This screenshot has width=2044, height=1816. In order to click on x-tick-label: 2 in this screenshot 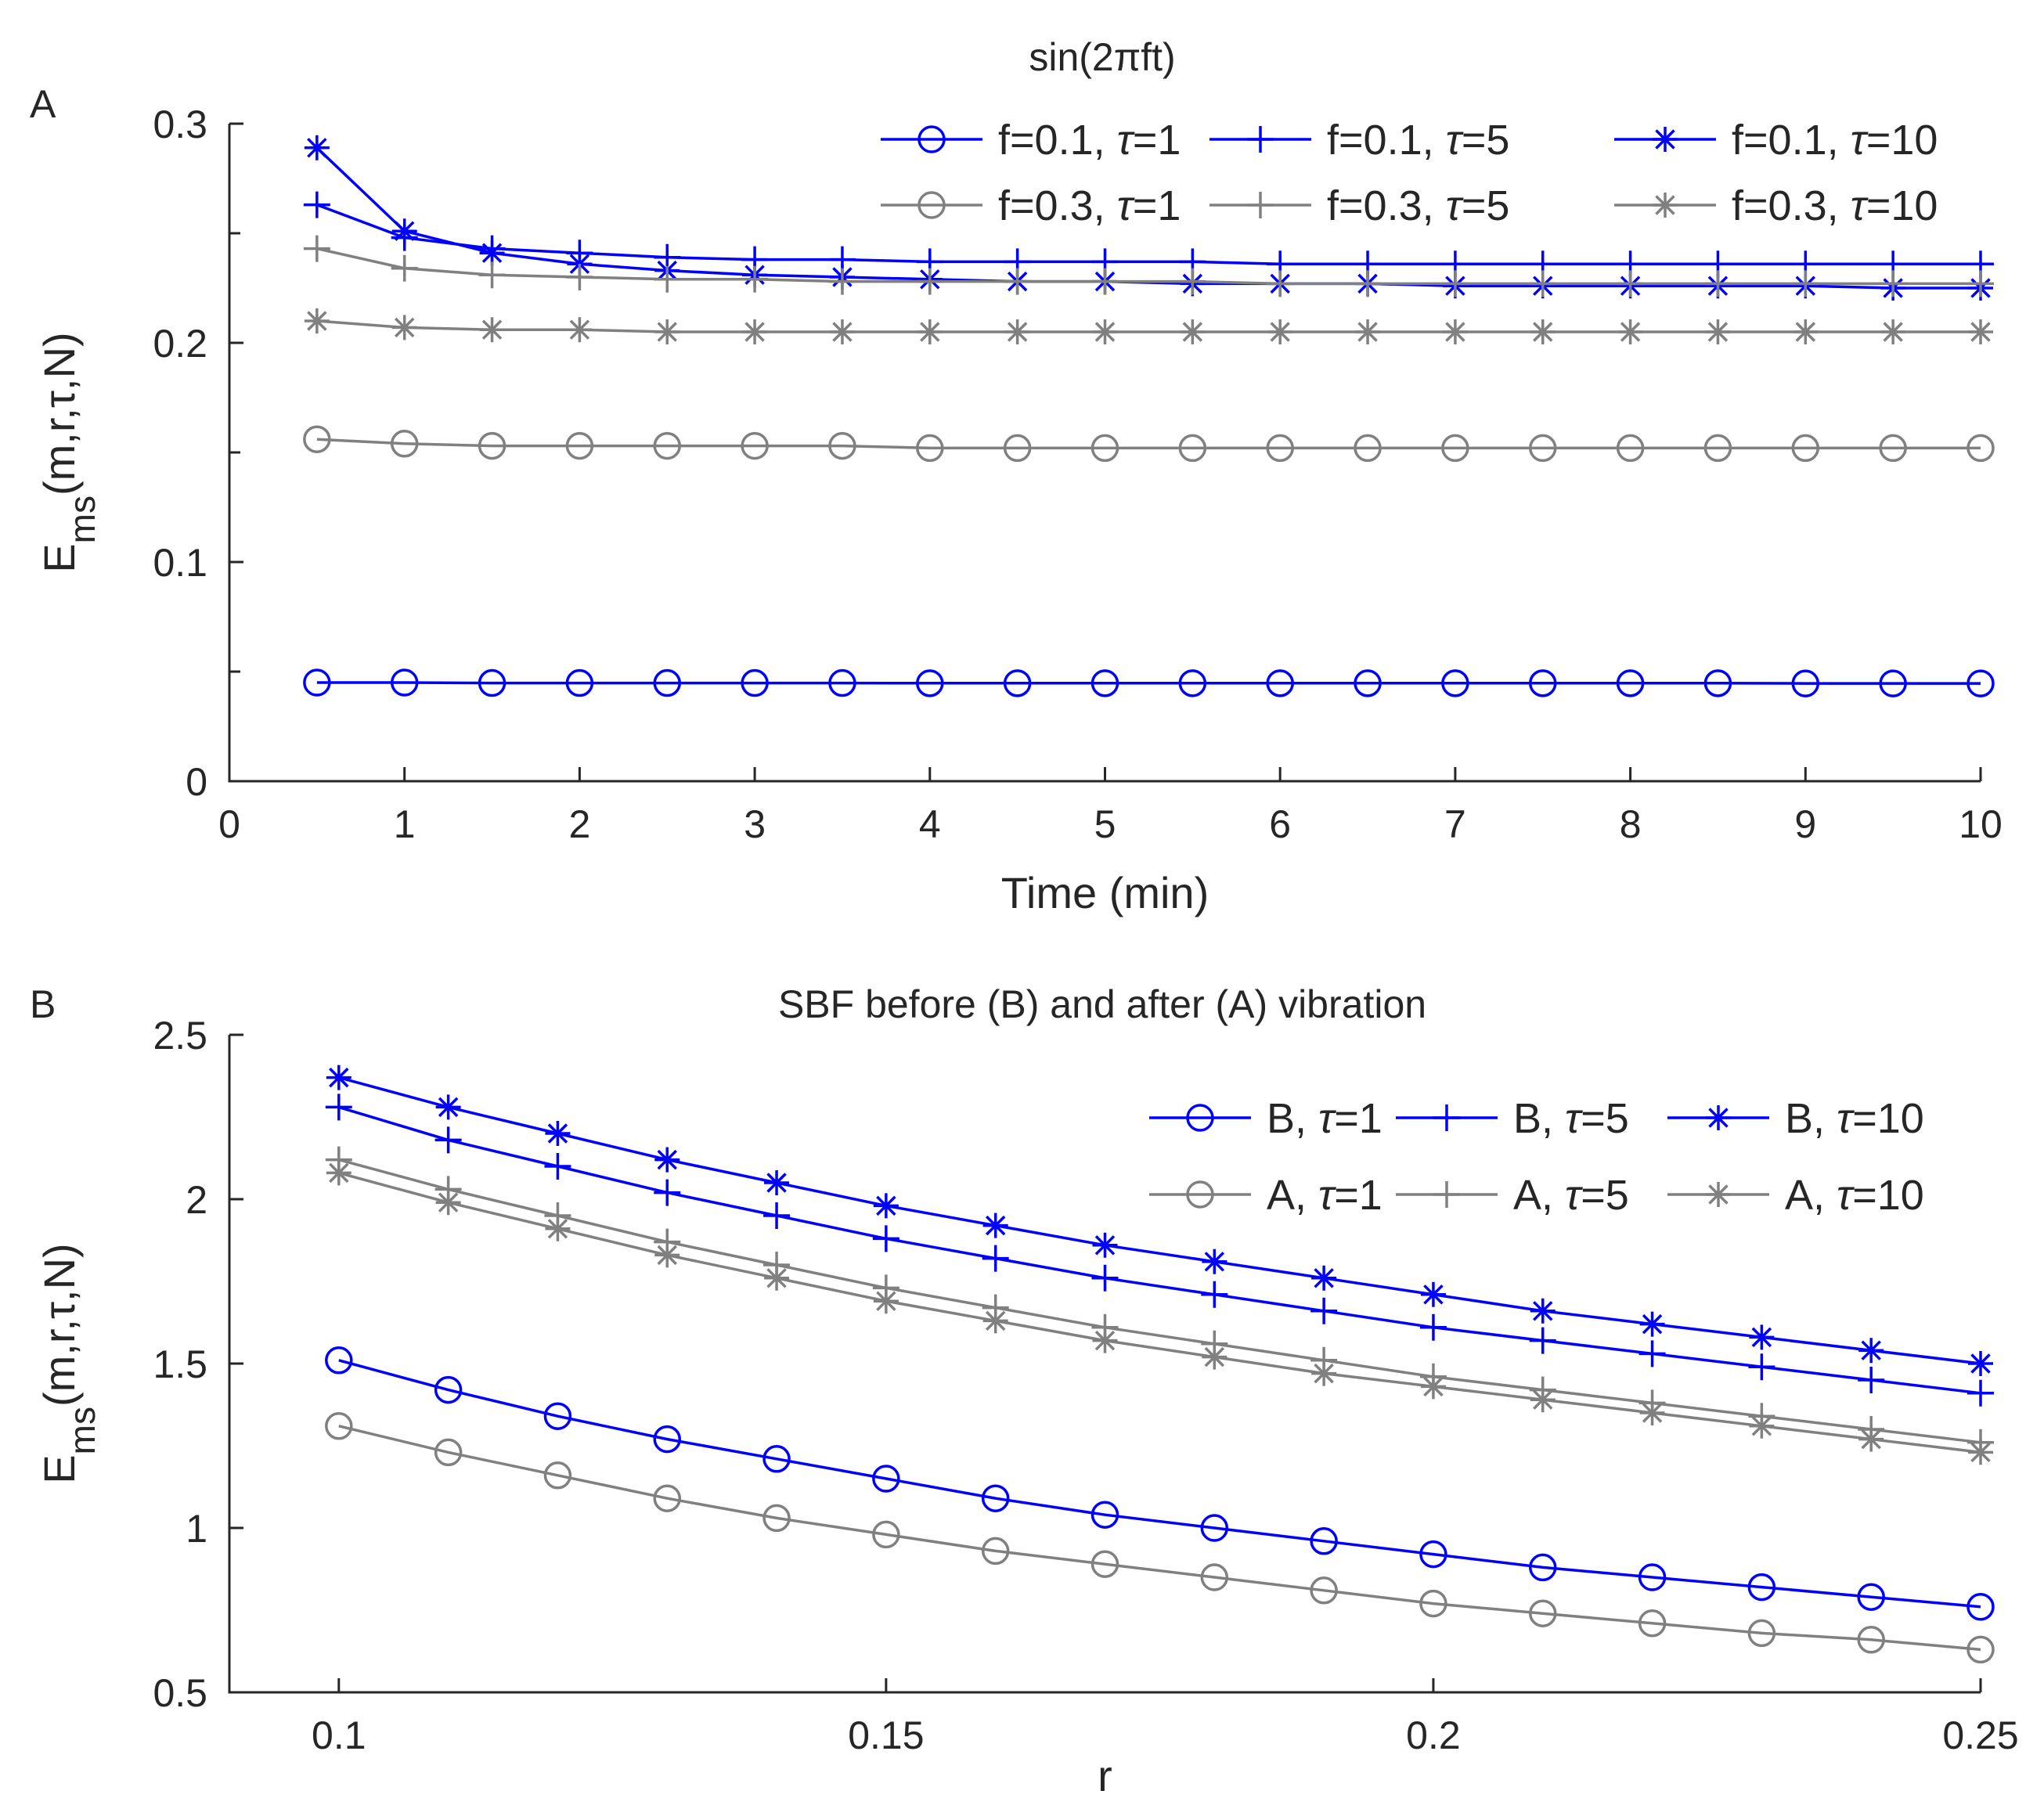, I will do `click(579, 824)`.